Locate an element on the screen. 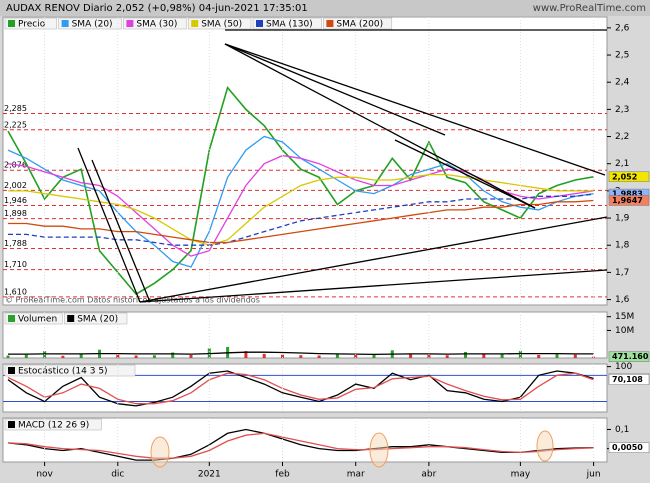  level-label: 2,225 is located at coordinates (15, 124).